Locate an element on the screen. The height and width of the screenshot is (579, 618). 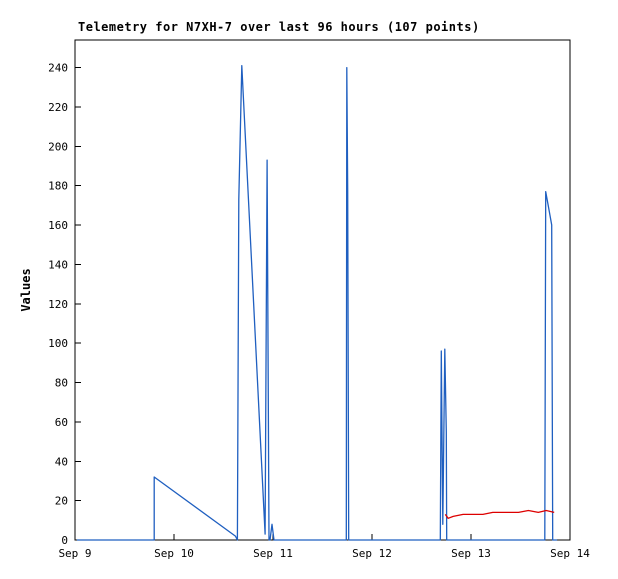
y-tick-label: 80 is located at coordinates (61, 383).